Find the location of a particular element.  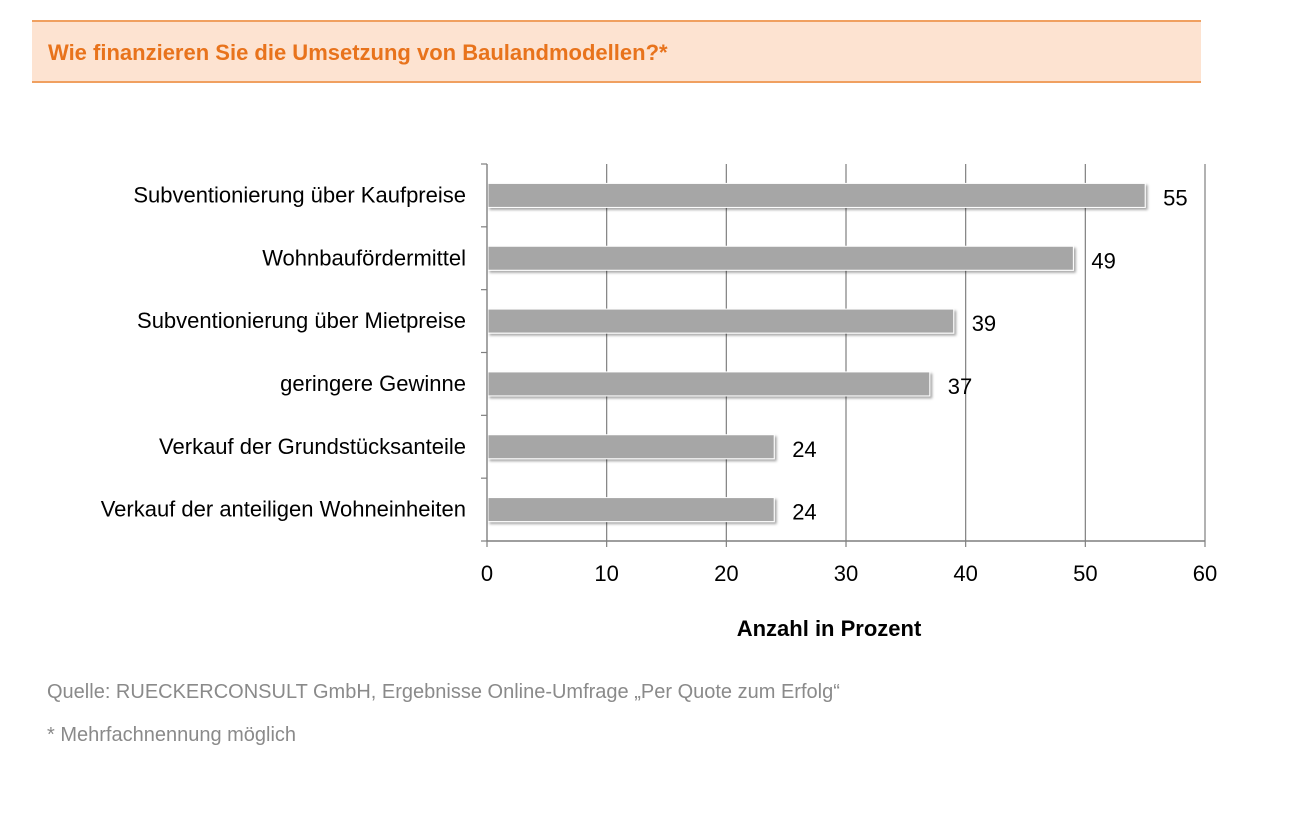

data-label: 49 is located at coordinates (1103, 260).